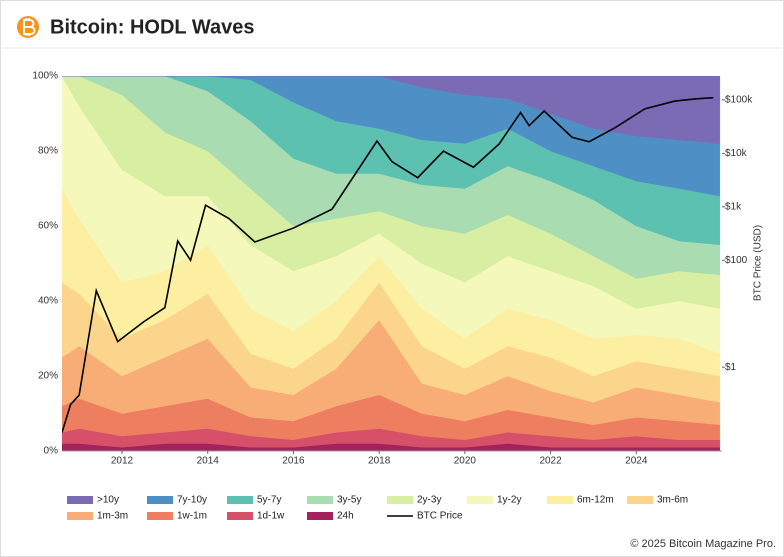 The image size is (784, 557). What do you see at coordinates (509, 500) in the screenshot?
I see `legend-label: 1y-2y` at bounding box center [509, 500].